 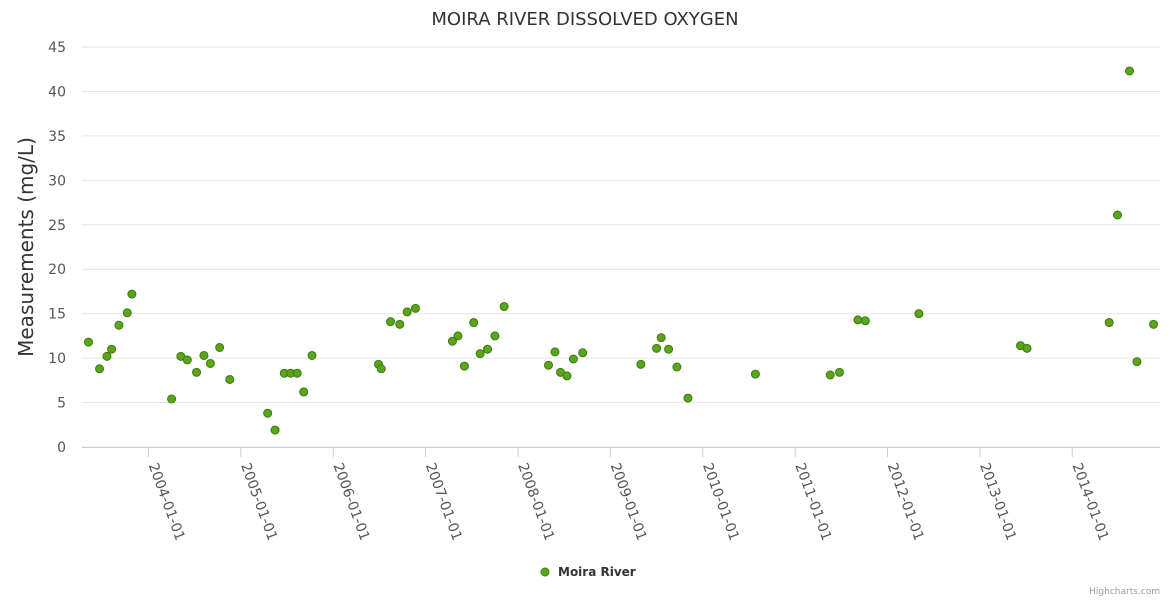 I want to click on chart-title: MOIRA RIVER DISSOLVED OXYGEN, so click(x=584, y=19).